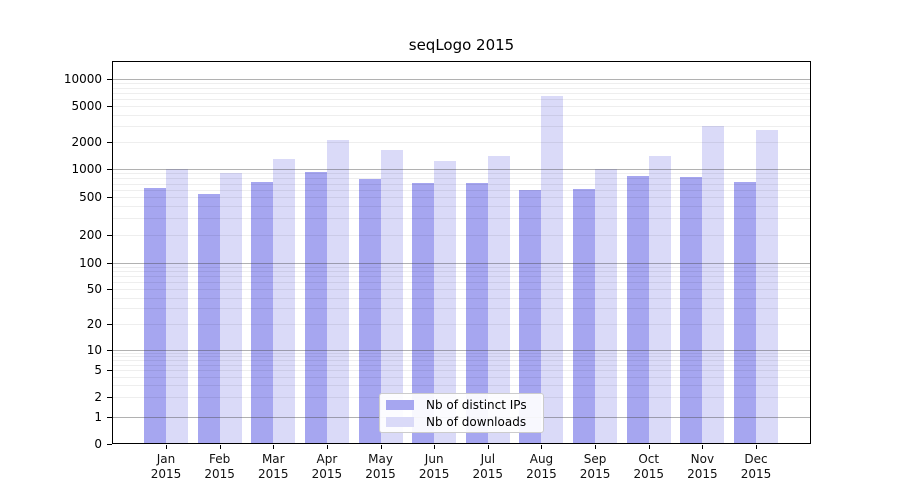 Image resolution: width=900 pixels, height=500 pixels. Describe the element at coordinates (434, 467) in the screenshot. I see `x-tick-label: Jun 2015` at that location.